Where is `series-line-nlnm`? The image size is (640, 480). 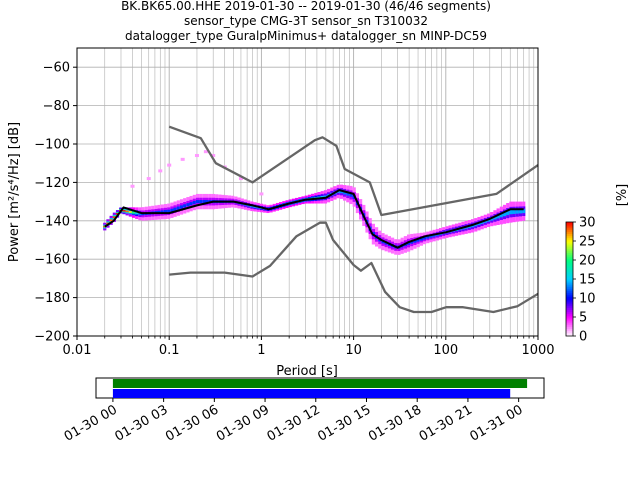 series-line-nlnm is located at coordinates (354, 267).